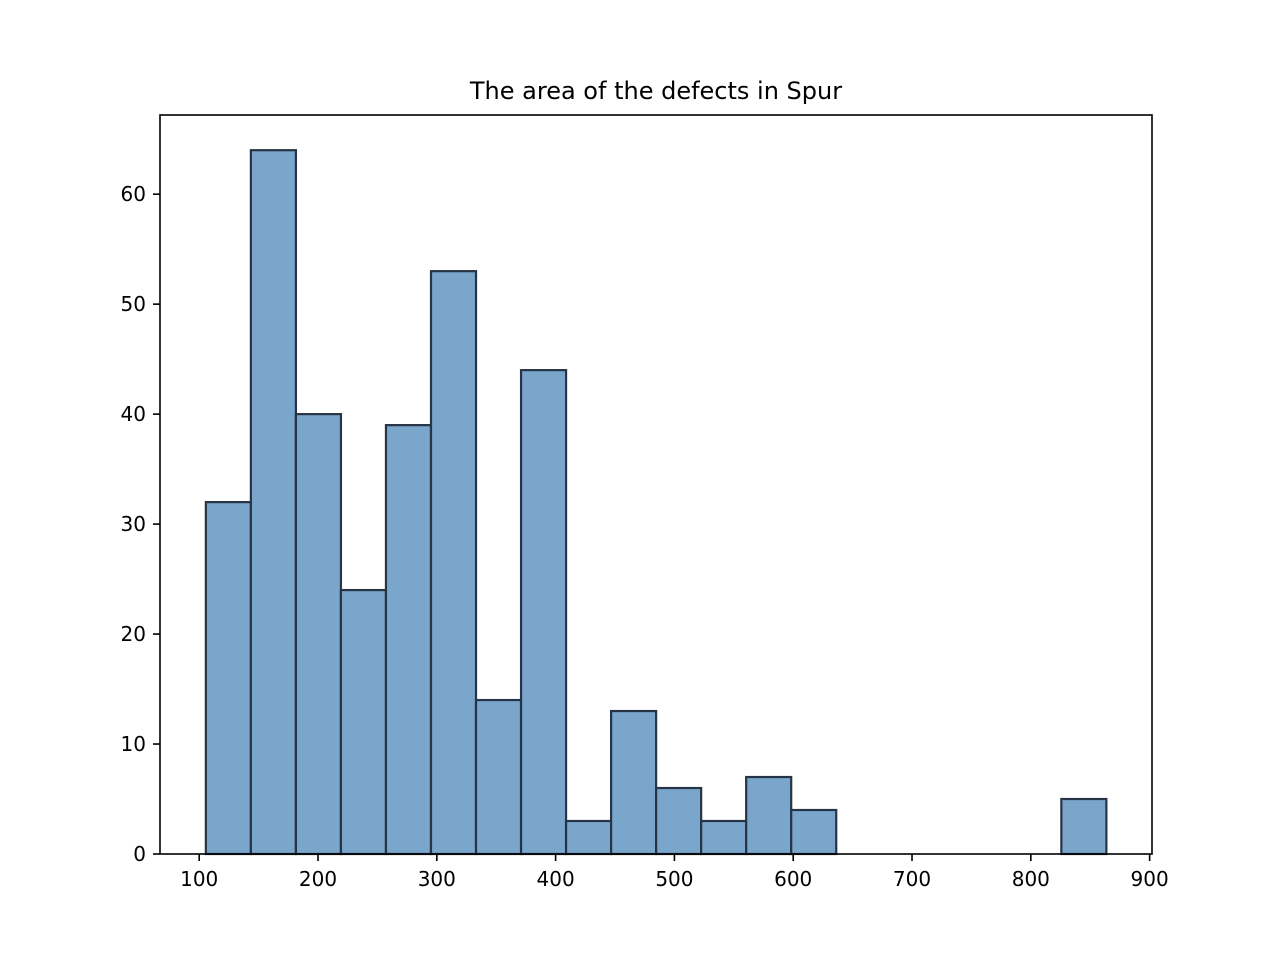 The width and height of the screenshot is (1280, 960). Describe the element at coordinates (133, 524) in the screenshot. I see `y-tick-label: 30` at that location.